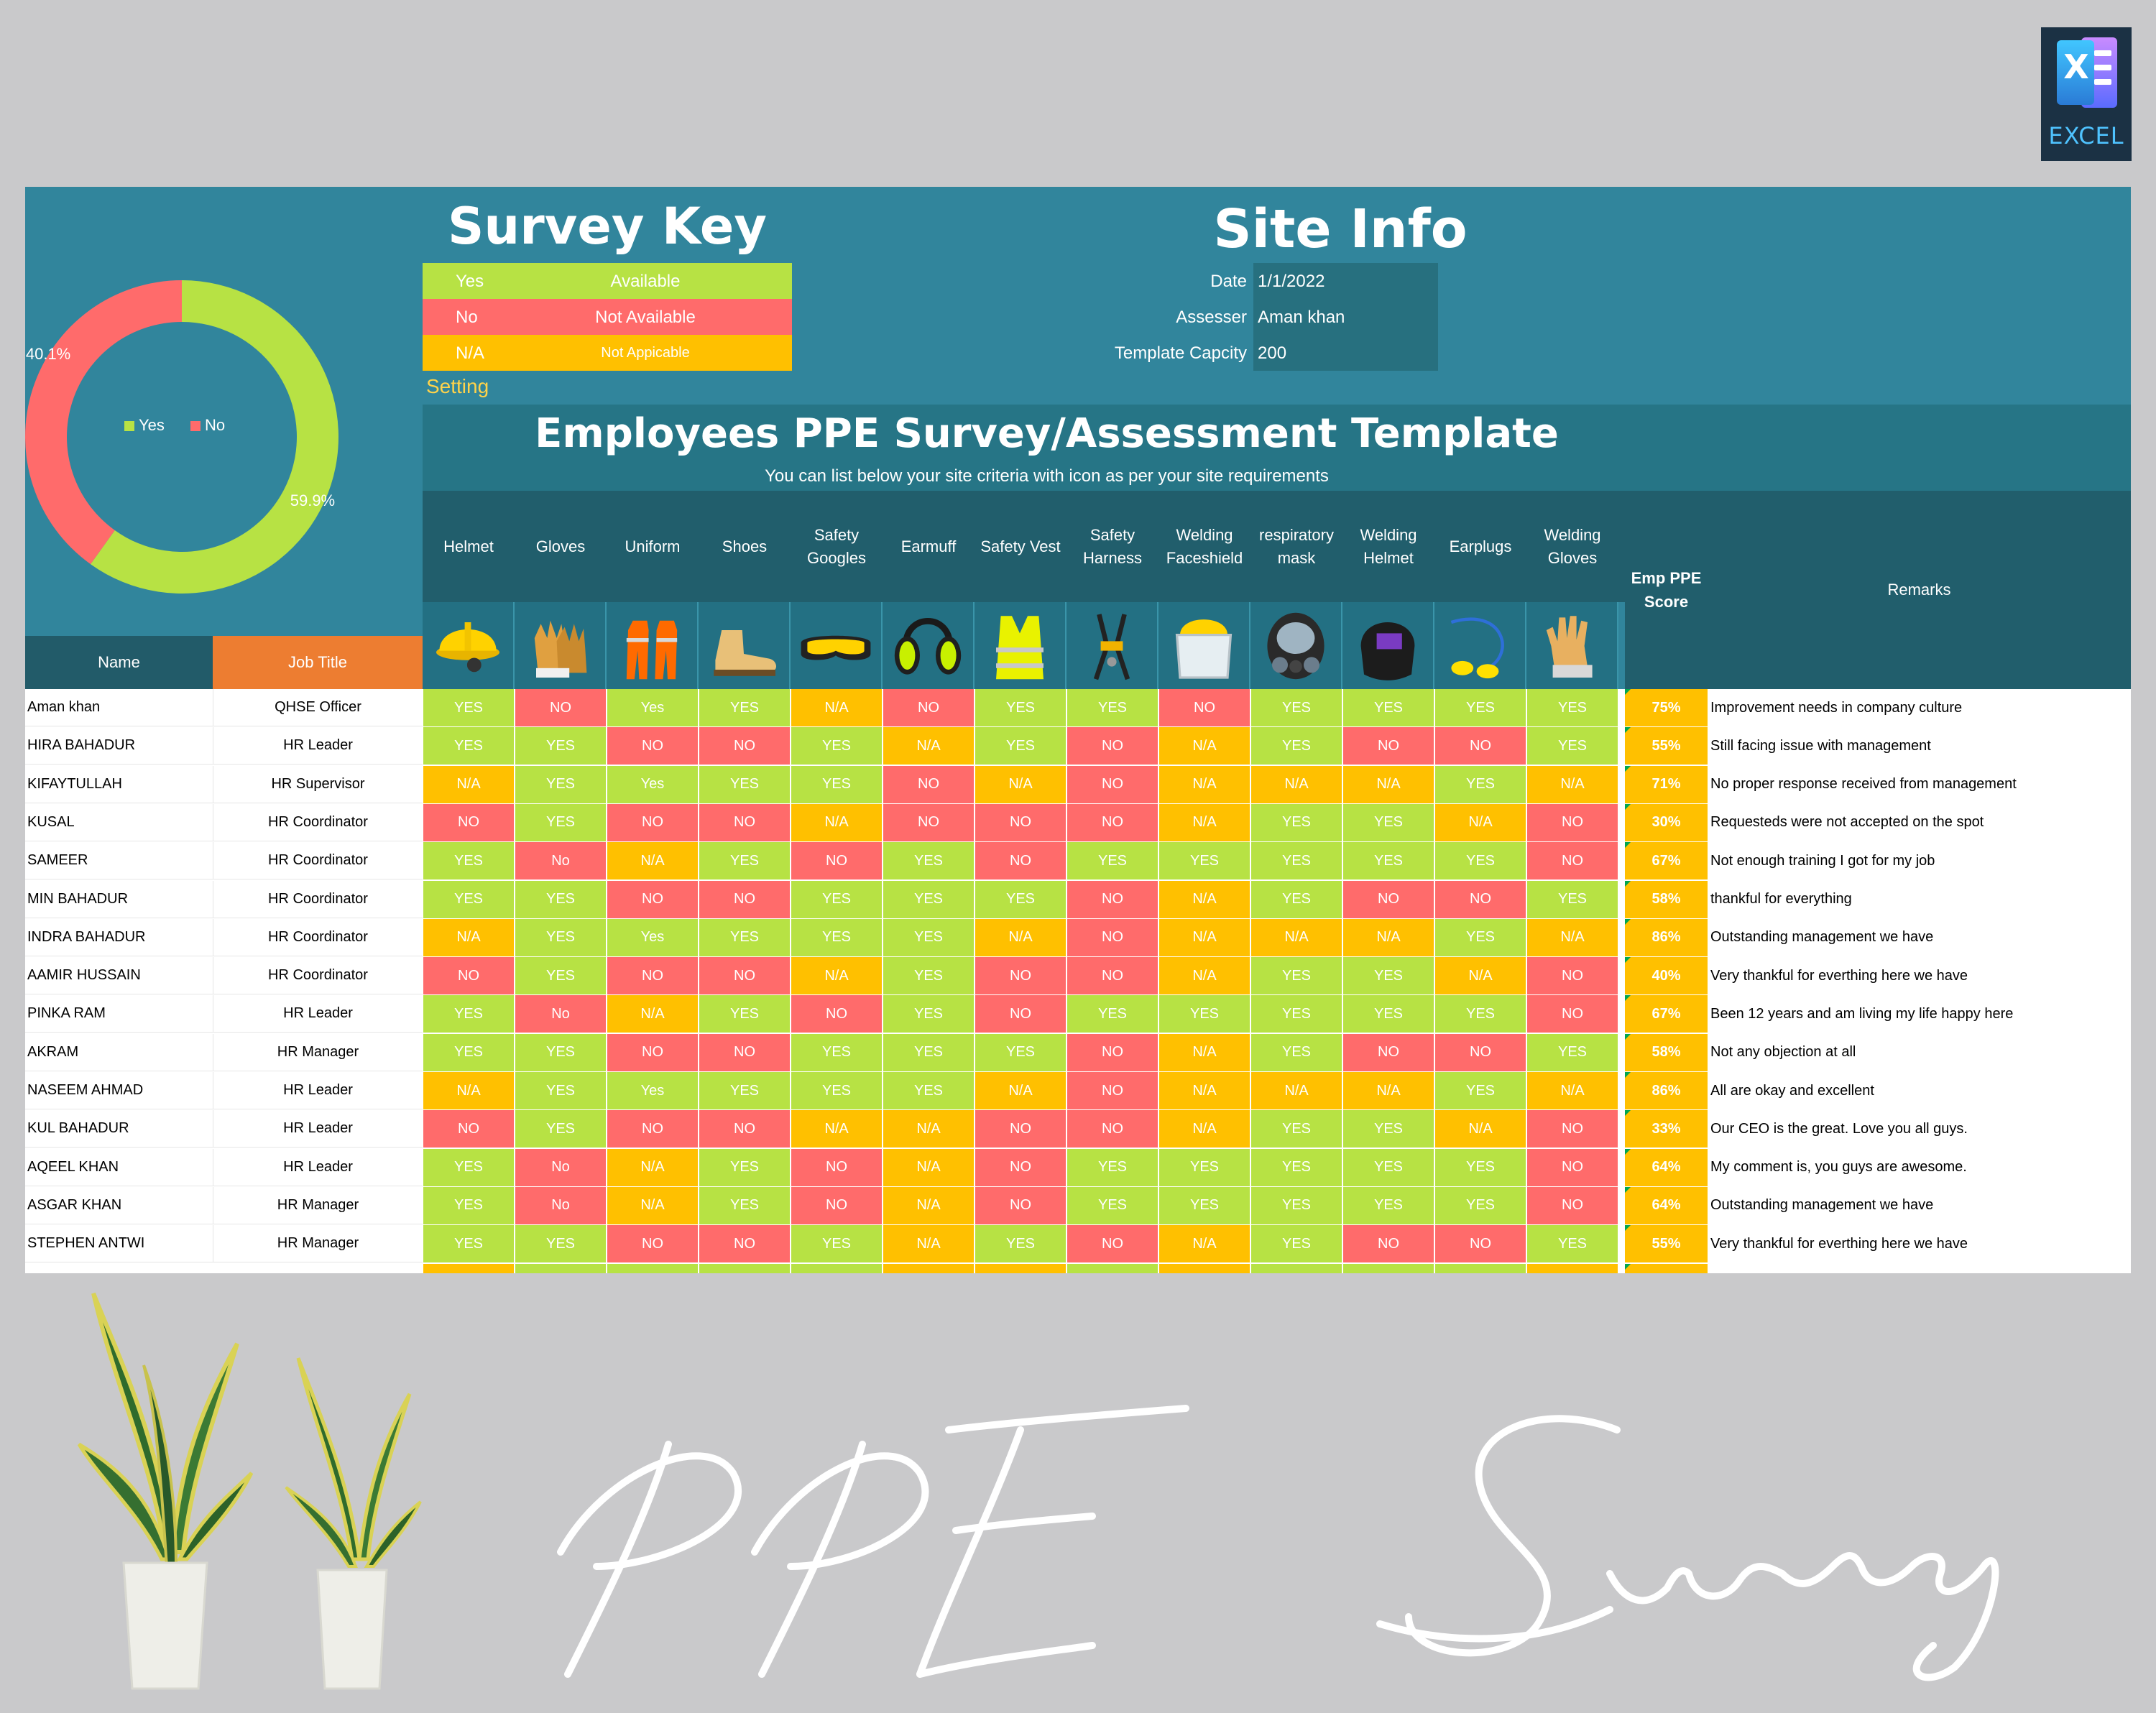 This screenshot has width=2156, height=1713. What do you see at coordinates (457, 386) in the screenshot?
I see `setting-link: Setting` at bounding box center [457, 386].